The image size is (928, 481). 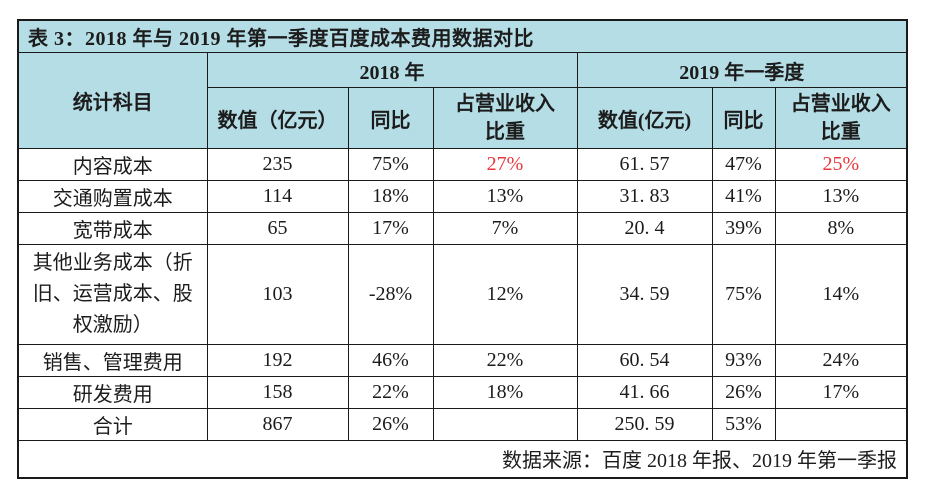 What do you see at coordinates (841, 228) in the screenshot?
I see `cell-2019-share: 8%` at bounding box center [841, 228].